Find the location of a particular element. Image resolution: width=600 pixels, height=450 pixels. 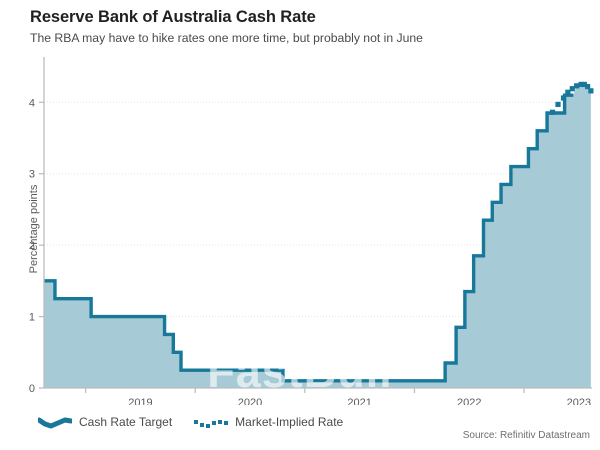

x-tick-label: 2019 is located at coordinates (140, 401).